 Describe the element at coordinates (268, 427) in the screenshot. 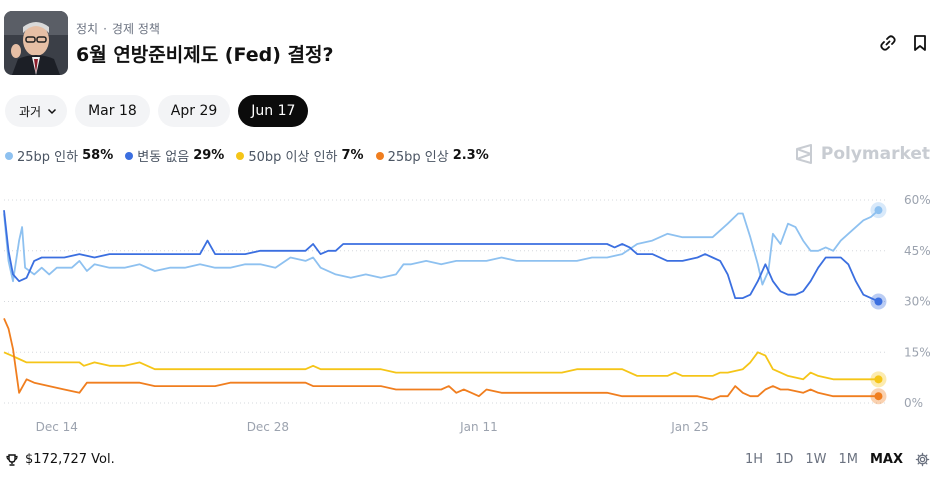

I see `x-tick-label: Dec 28` at that location.